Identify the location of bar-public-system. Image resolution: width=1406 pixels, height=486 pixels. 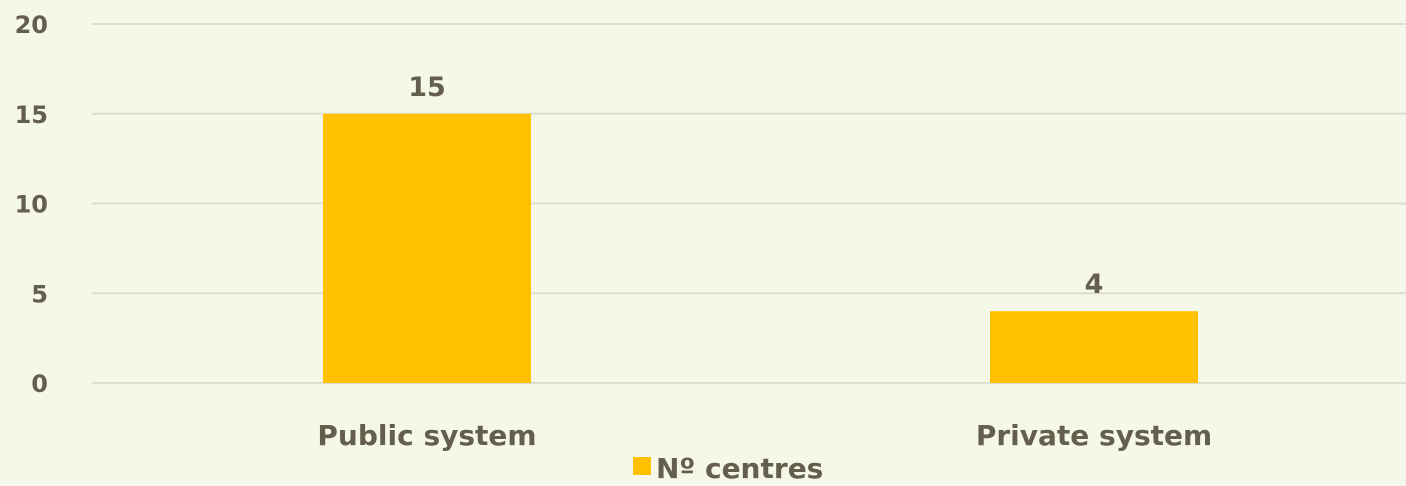
(427, 248).